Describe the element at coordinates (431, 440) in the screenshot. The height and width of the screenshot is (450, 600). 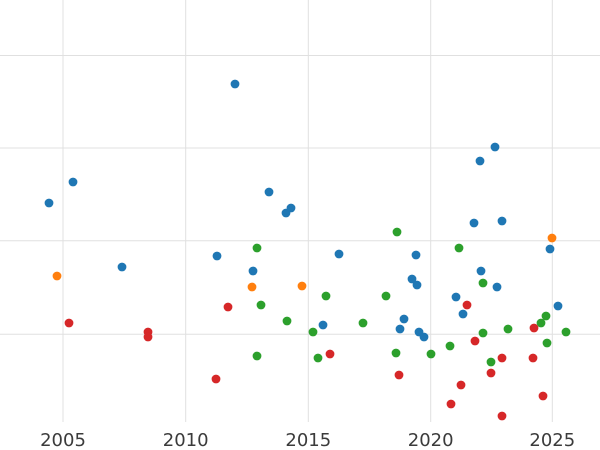
I see `x-tick-label-2020: 2020` at that location.